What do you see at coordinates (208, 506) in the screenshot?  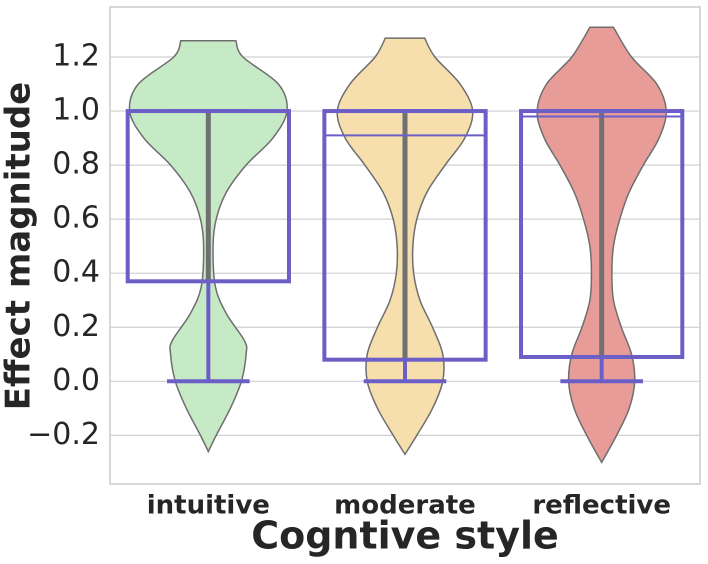 I see `x-tick-label: intuitive` at bounding box center [208, 506].